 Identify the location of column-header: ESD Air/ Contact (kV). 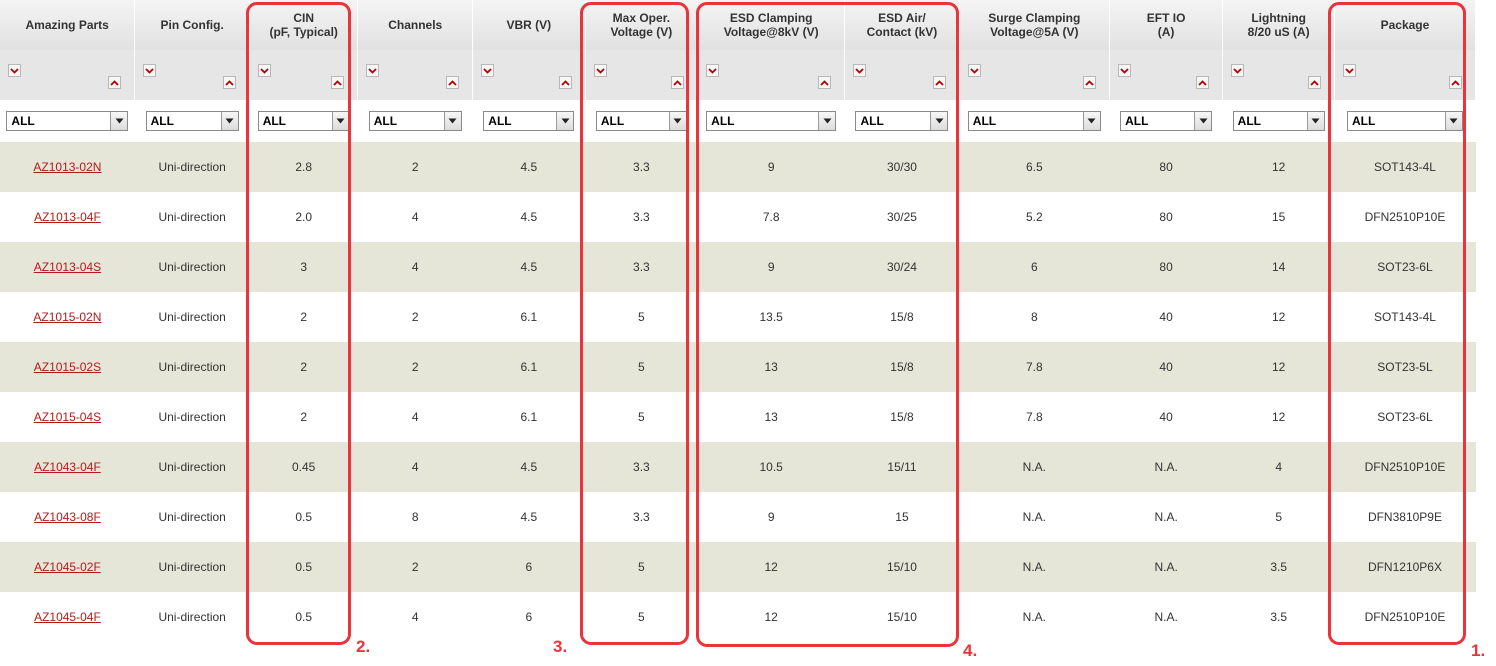
(902, 25).